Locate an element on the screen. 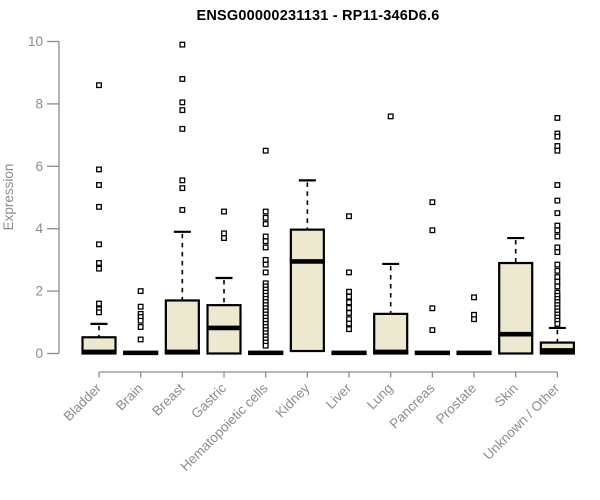 This screenshot has width=600, height=500. y-axis-title: Expression is located at coordinates (8, 197).